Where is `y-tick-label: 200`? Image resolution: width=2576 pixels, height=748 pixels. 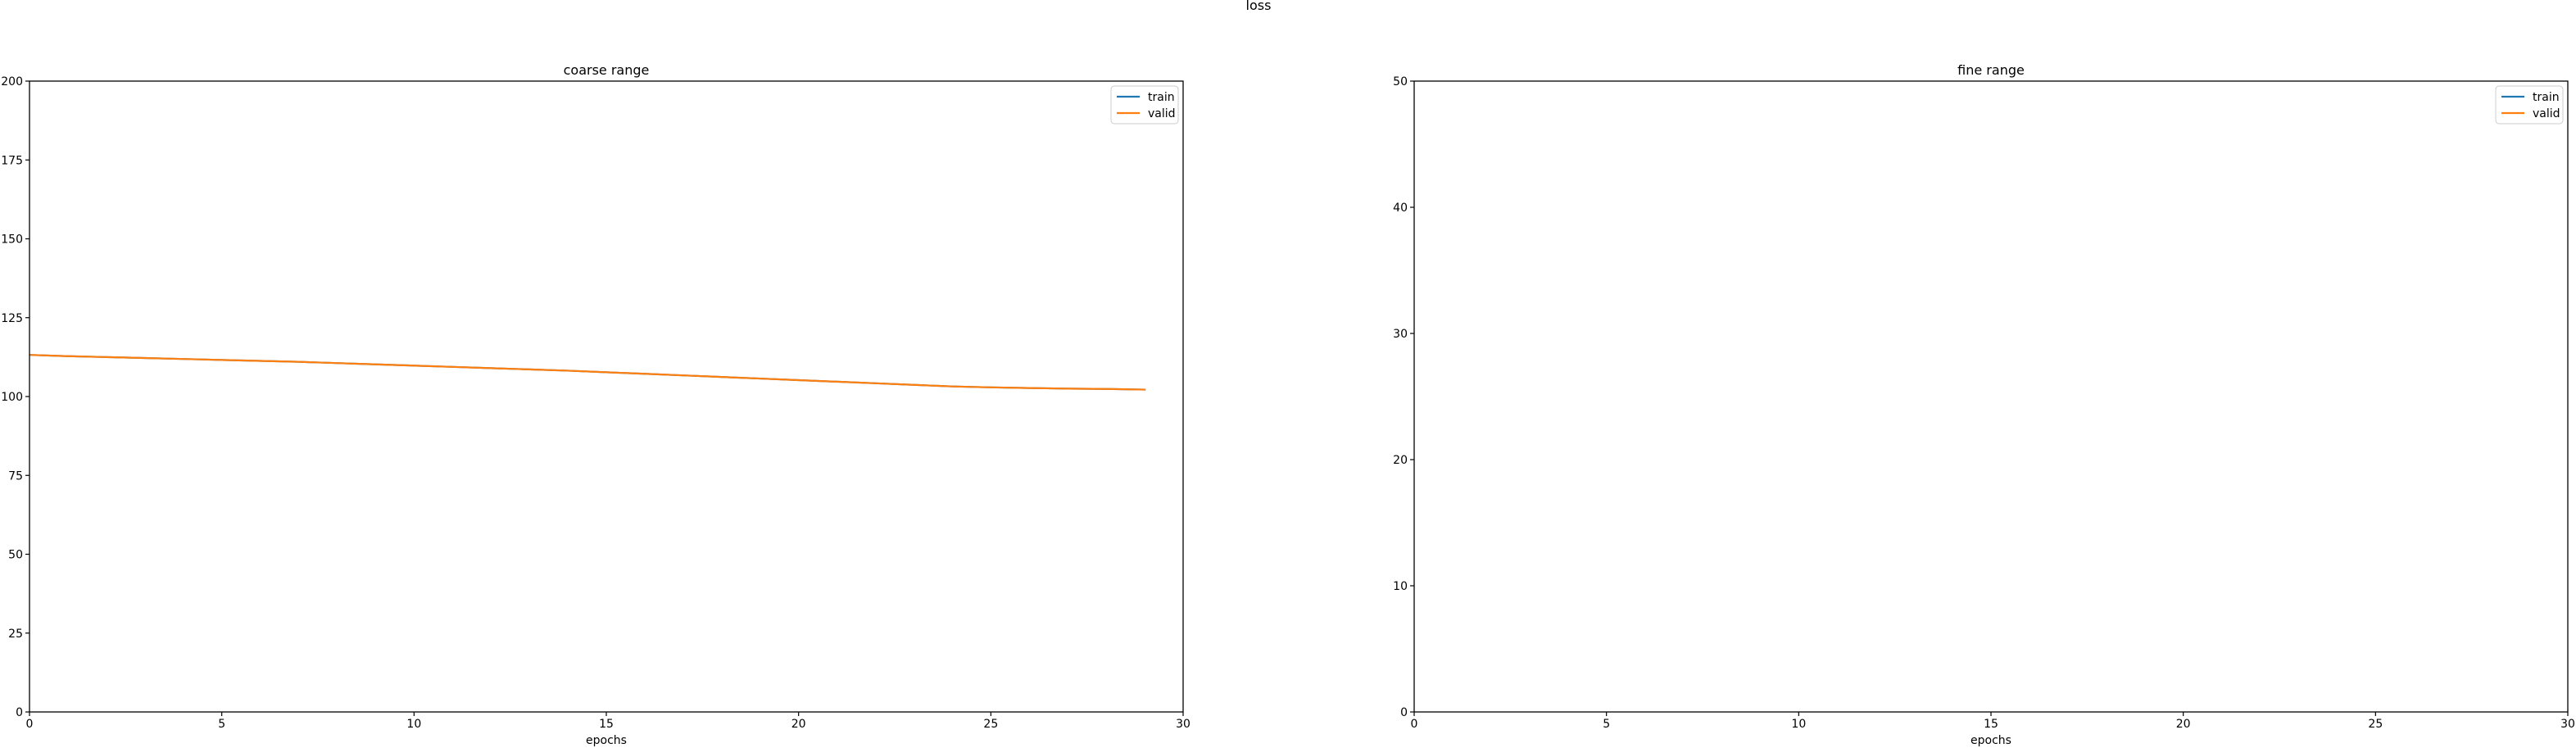 y-tick-label: 200 is located at coordinates (12, 81).